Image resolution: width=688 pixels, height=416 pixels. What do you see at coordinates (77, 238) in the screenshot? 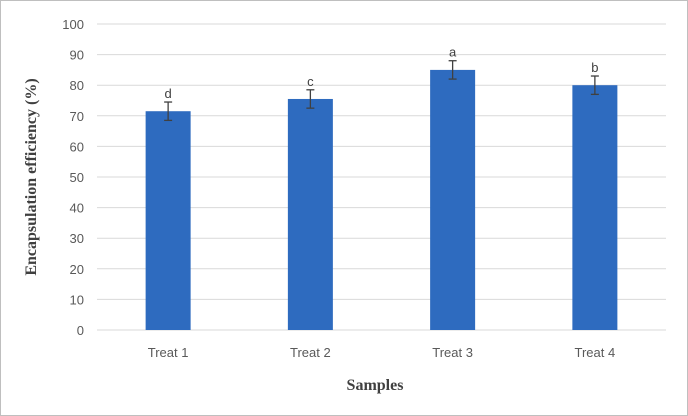
I see `y-tick-label: 30` at bounding box center [77, 238].